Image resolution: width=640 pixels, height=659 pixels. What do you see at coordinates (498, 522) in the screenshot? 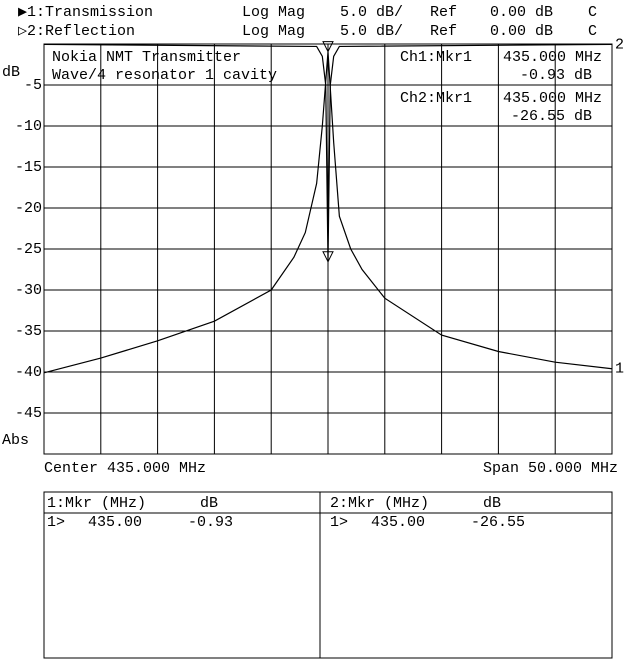
I see `table-cell: -26.55` at bounding box center [498, 522].